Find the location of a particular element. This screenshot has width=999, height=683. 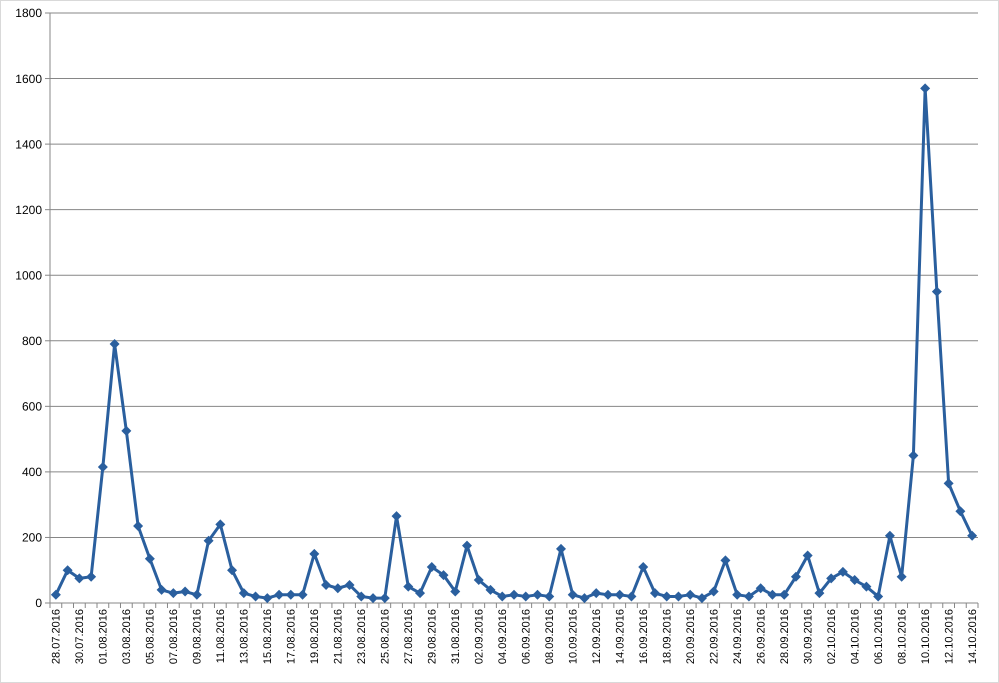

x-tick-label: 25.08.2016 is located at coordinates (386, 636).